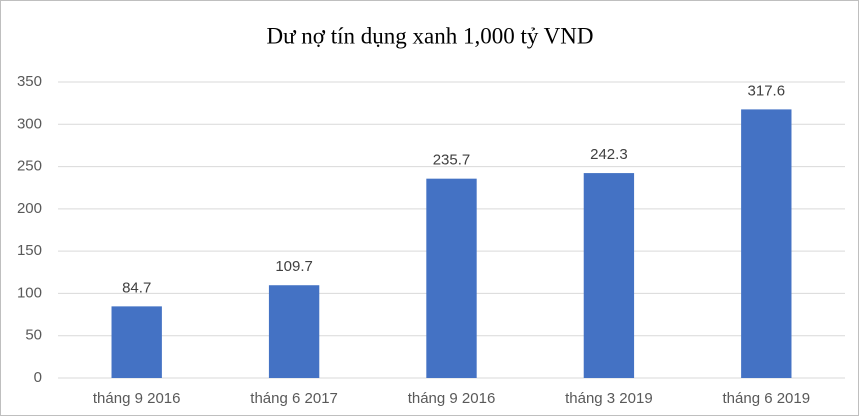 The image size is (860, 417). What do you see at coordinates (767, 90) in the screenshot?
I see `data-label: 317.6` at bounding box center [767, 90].